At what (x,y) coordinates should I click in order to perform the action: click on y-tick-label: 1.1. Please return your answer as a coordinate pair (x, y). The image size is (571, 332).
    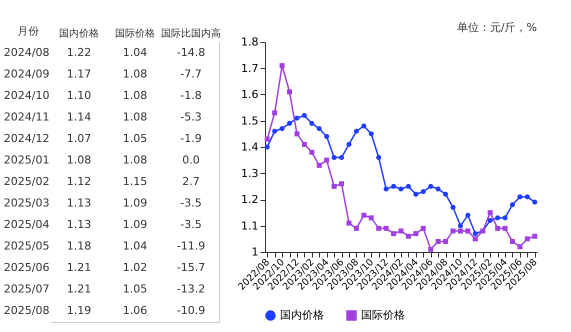
    Looking at the image, I should click on (249, 225).